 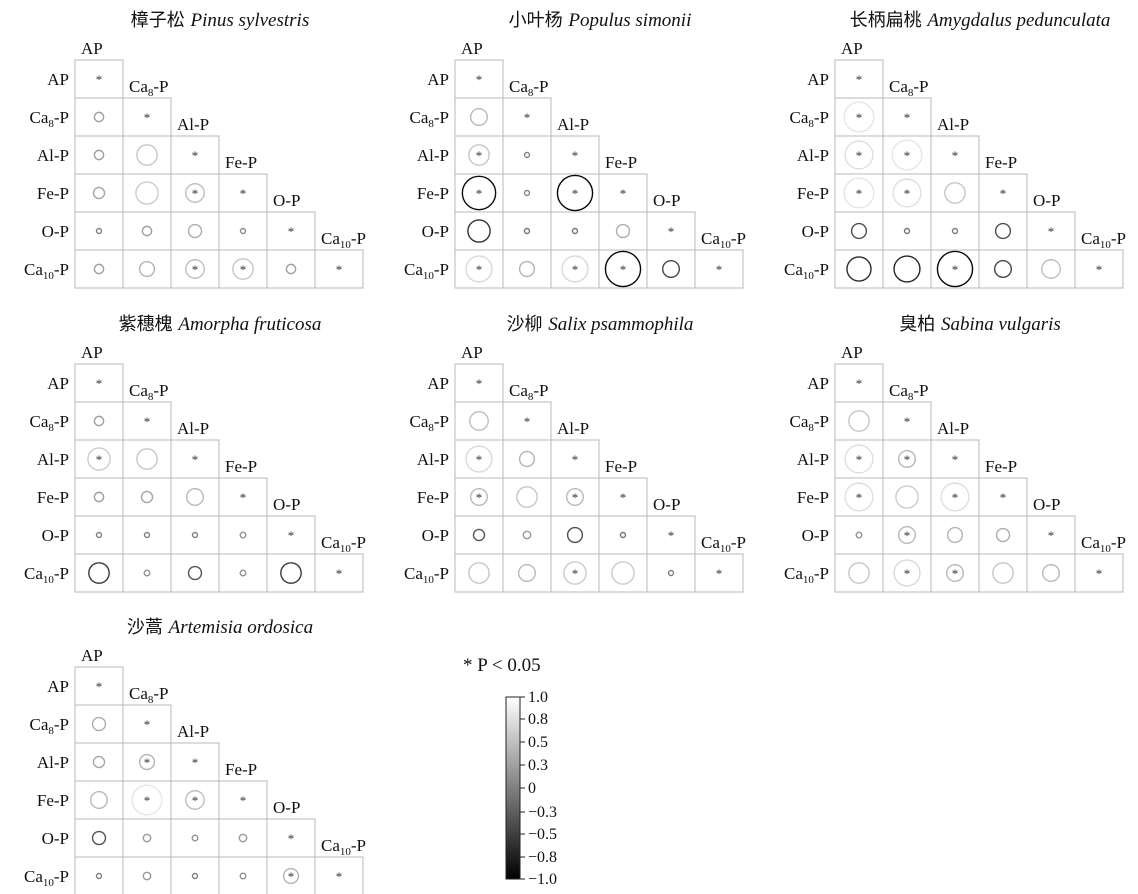 I want to click on row-label-ca8-p: Ca8-P, so click(x=49, y=423).